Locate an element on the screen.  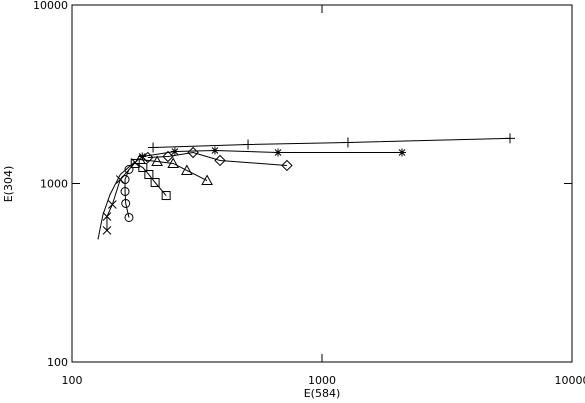
x-tick-label: 10000 is located at coordinates (570, 380).